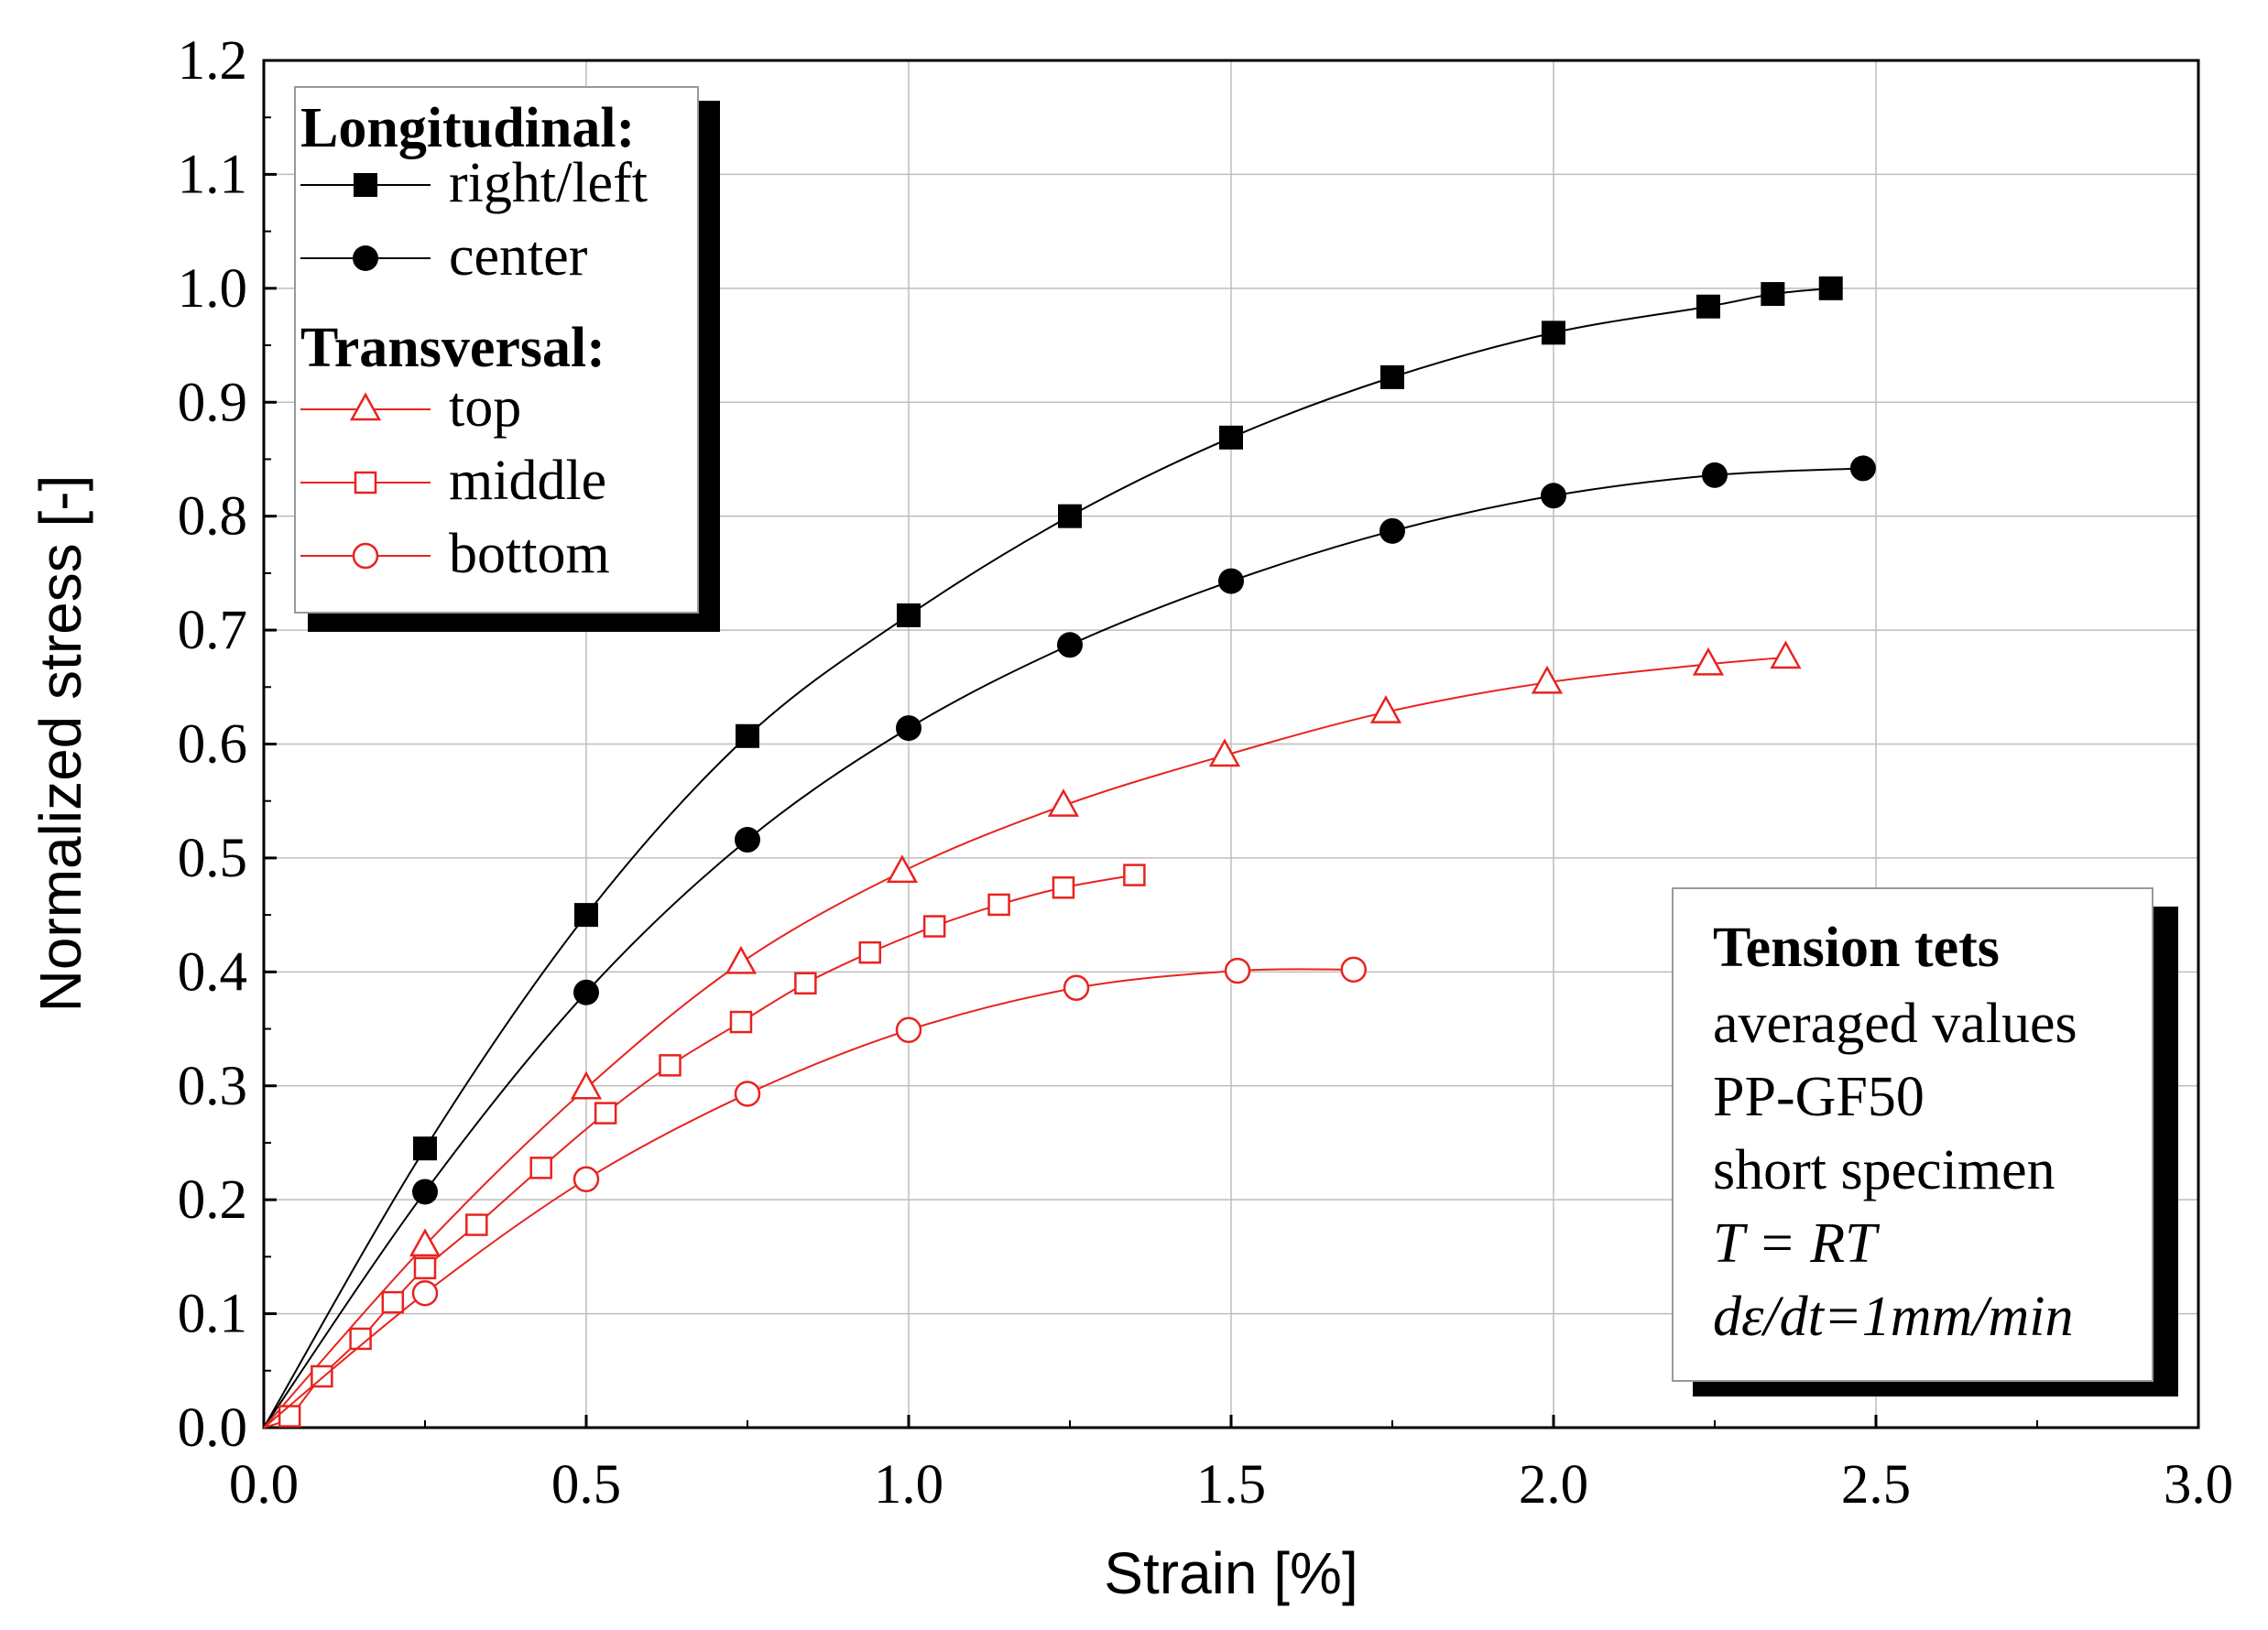  Describe the element at coordinates (212, 858) in the screenshot. I see `y-tick-label: 0.5` at that location.